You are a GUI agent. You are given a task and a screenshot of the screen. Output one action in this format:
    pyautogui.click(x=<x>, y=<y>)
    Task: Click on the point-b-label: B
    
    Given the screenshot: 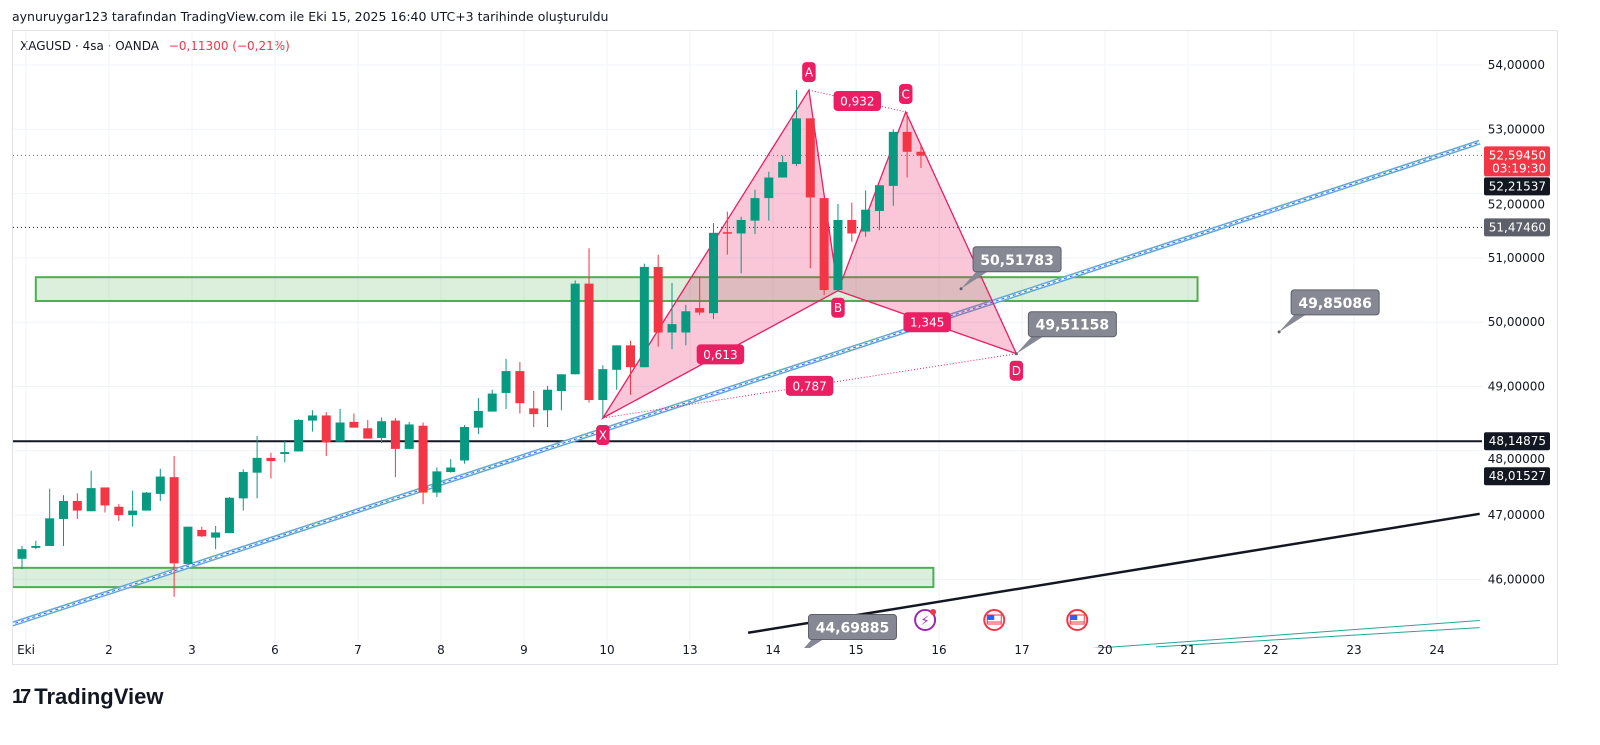 What is the action you would take?
    pyautogui.click(x=838, y=307)
    